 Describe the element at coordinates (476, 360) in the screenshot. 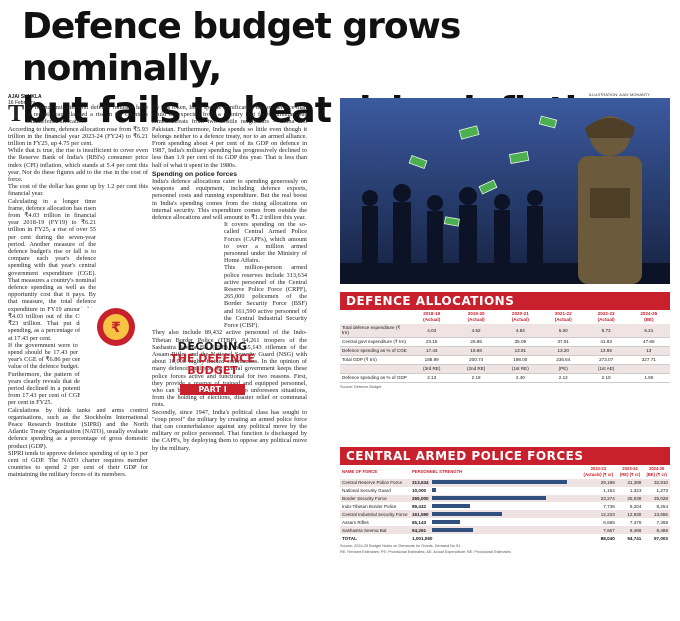

I see `table-cell: 200.74` at that location.